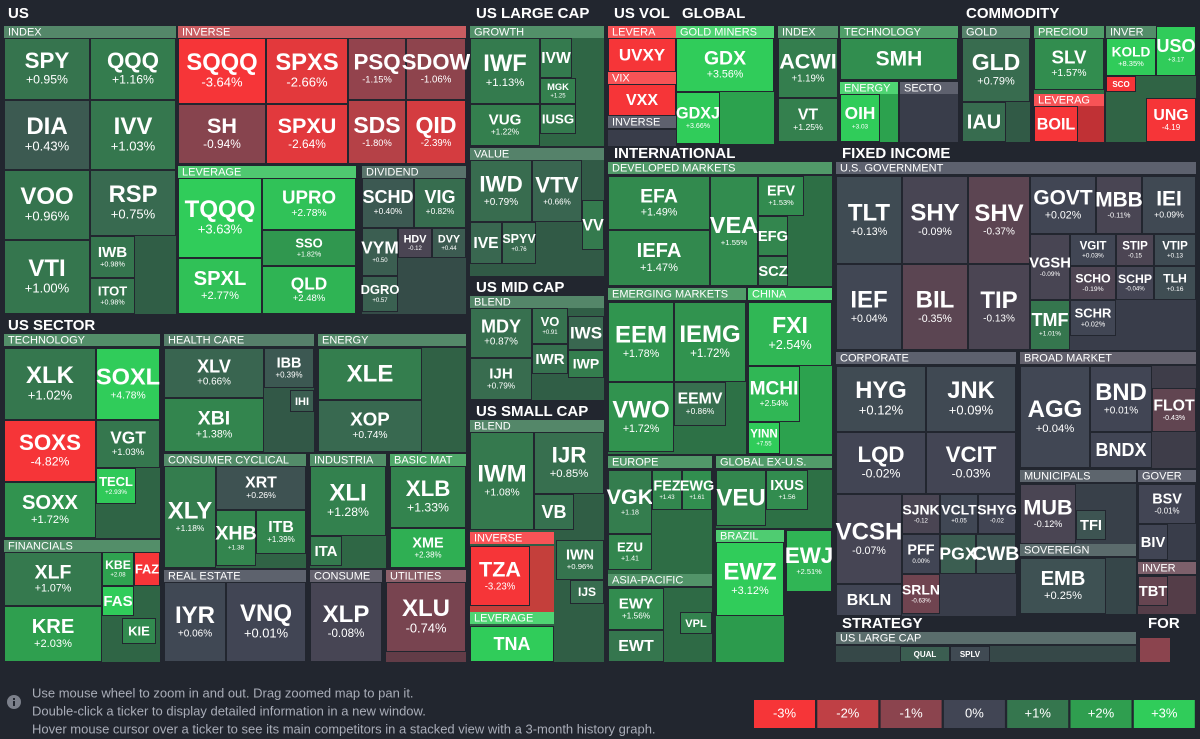 This screenshot has height=739, width=1200. I want to click on tile-change: +0.95%, so click(47, 79).